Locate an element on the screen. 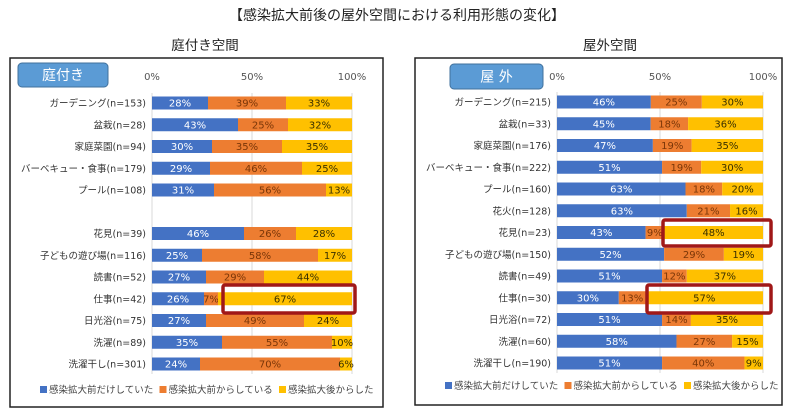  data-label: 37% is located at coordinates (725, 277).